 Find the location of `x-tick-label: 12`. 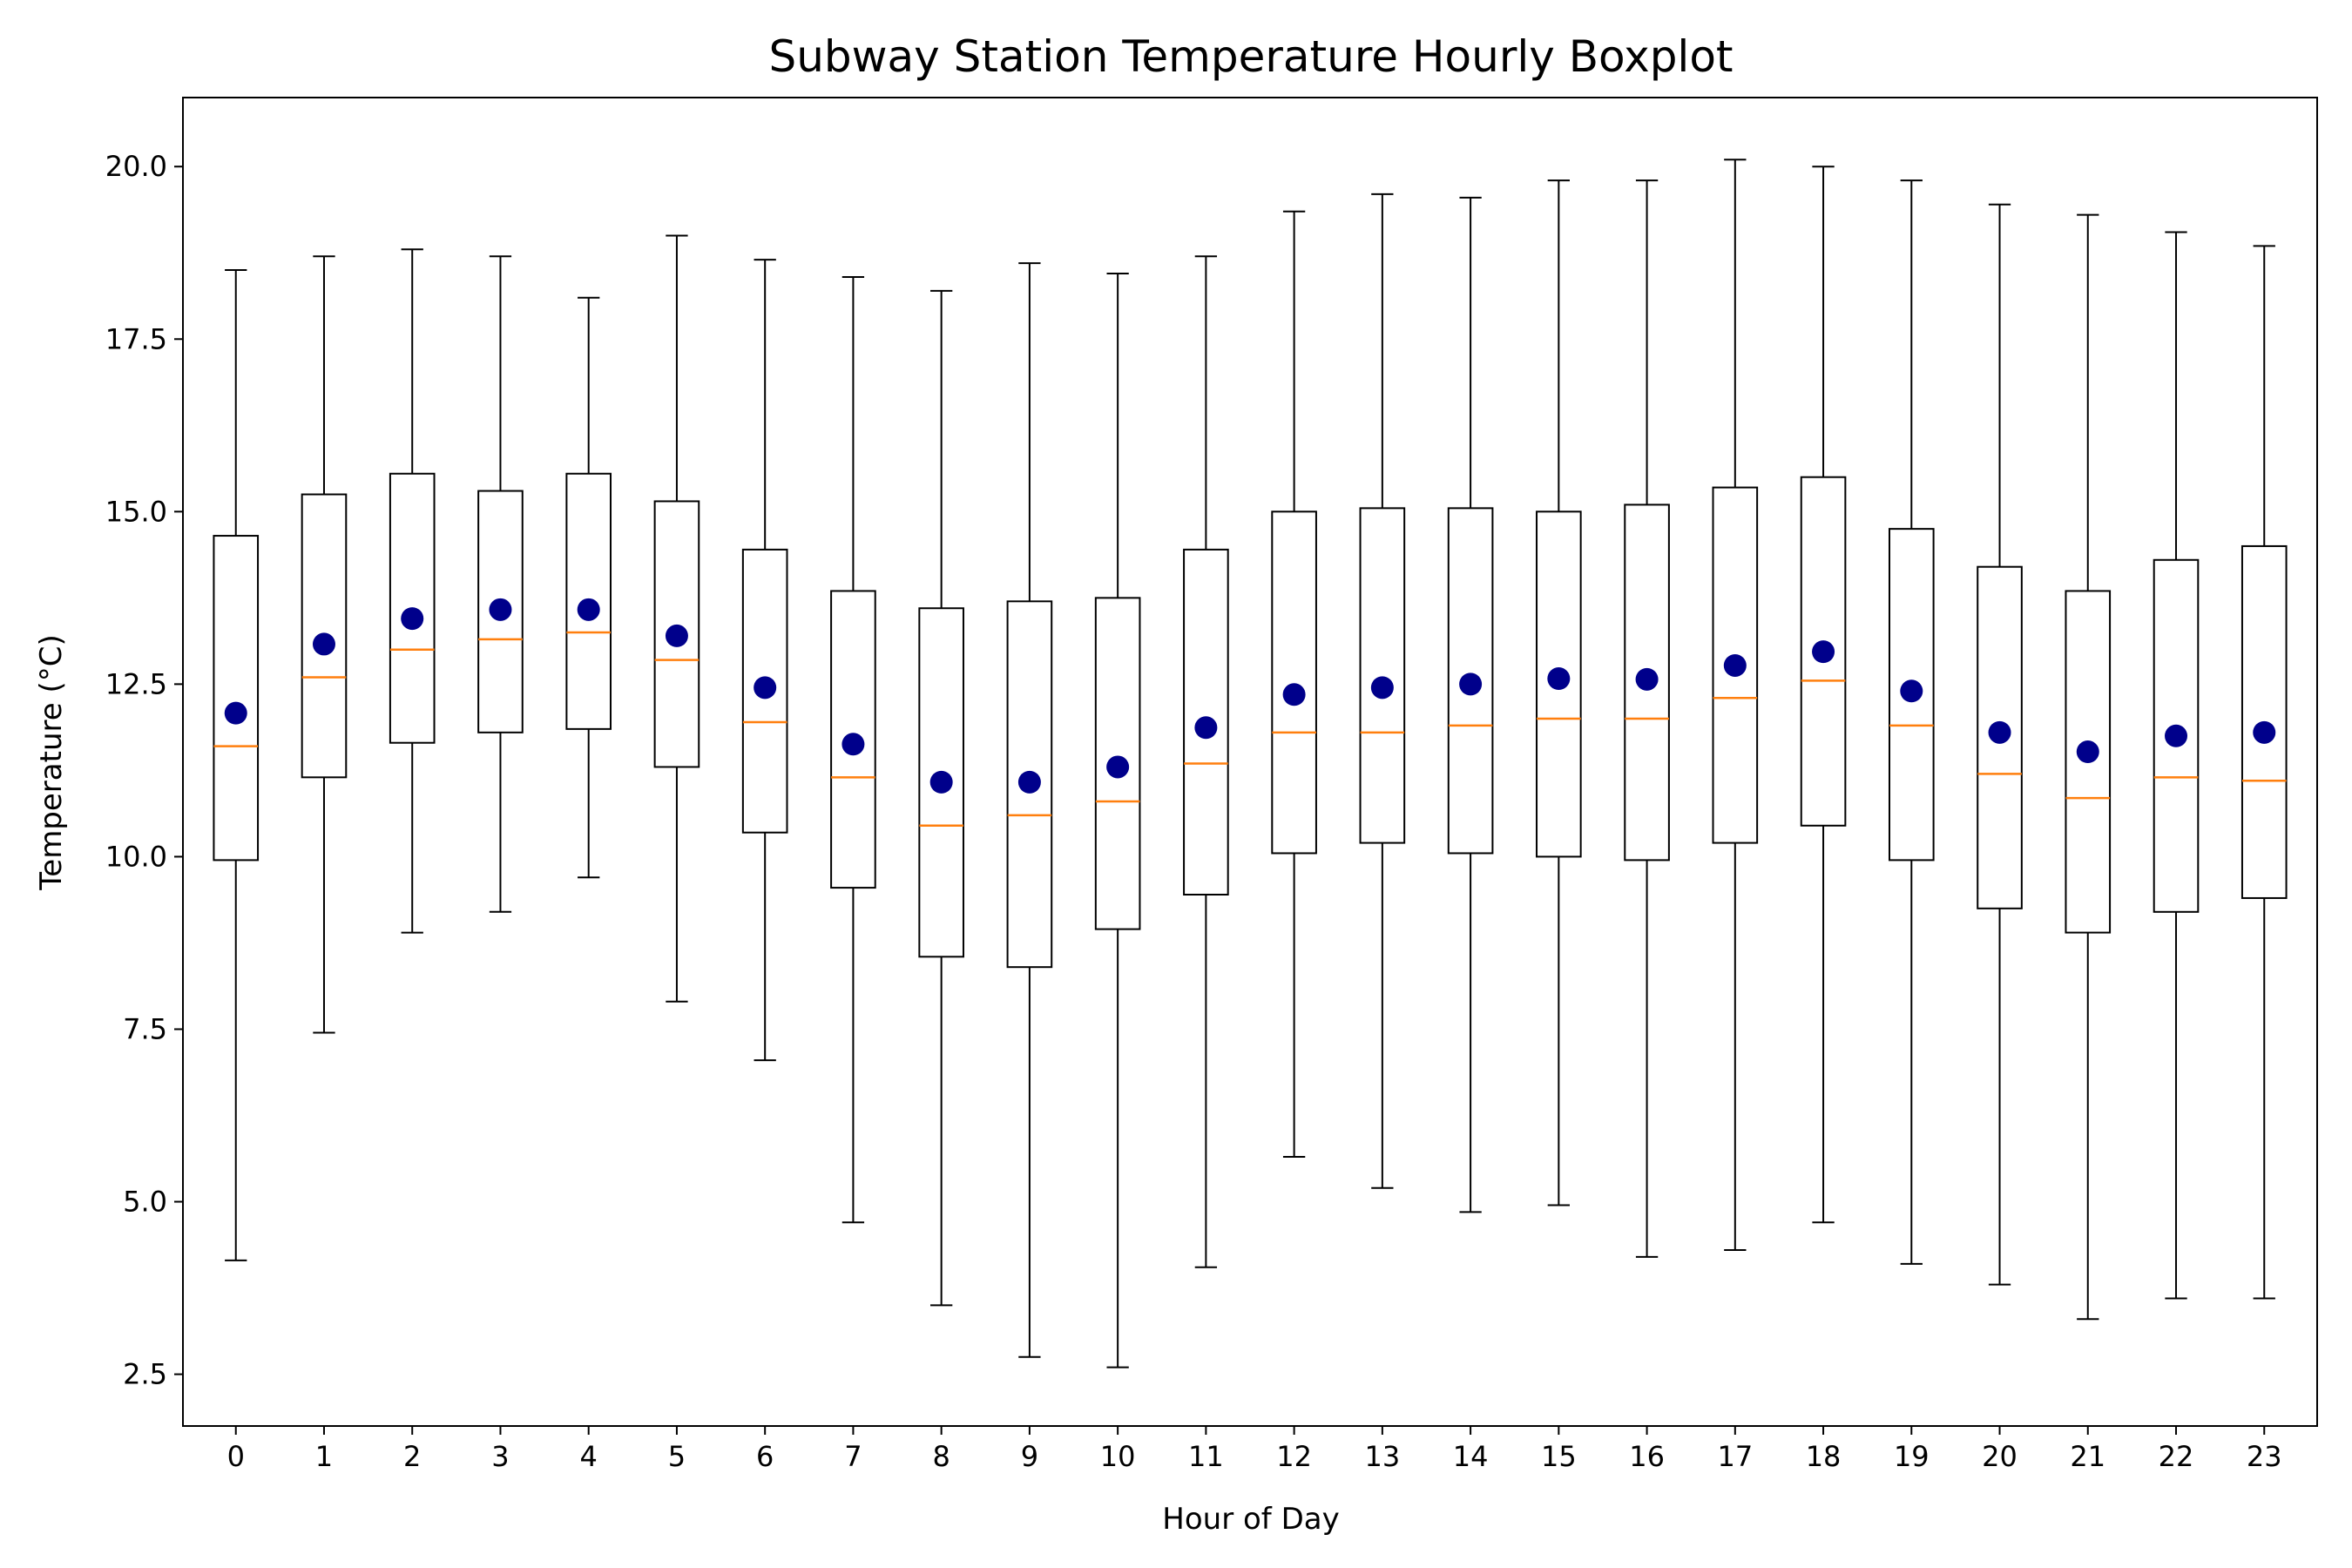

x-tick-label: 12 is located at coordinates (1294, 1457).